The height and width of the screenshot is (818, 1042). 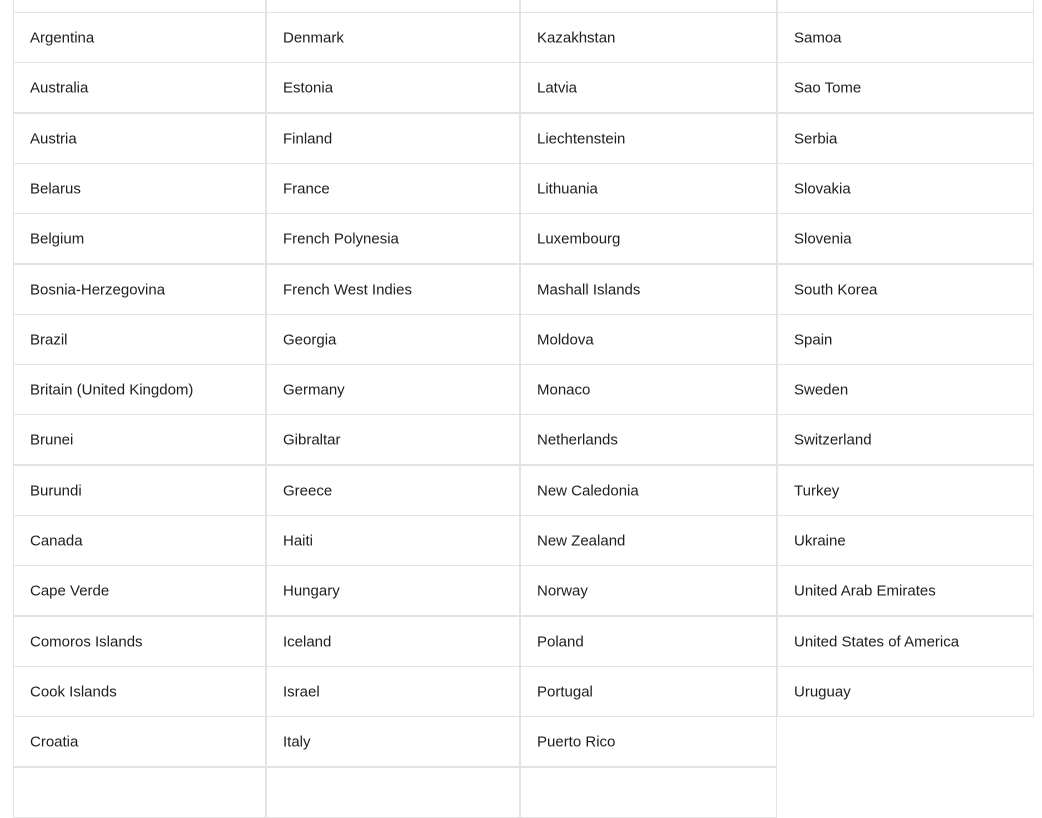 I want to click on country-name: New Caledonia, so click(x=588, y=490).